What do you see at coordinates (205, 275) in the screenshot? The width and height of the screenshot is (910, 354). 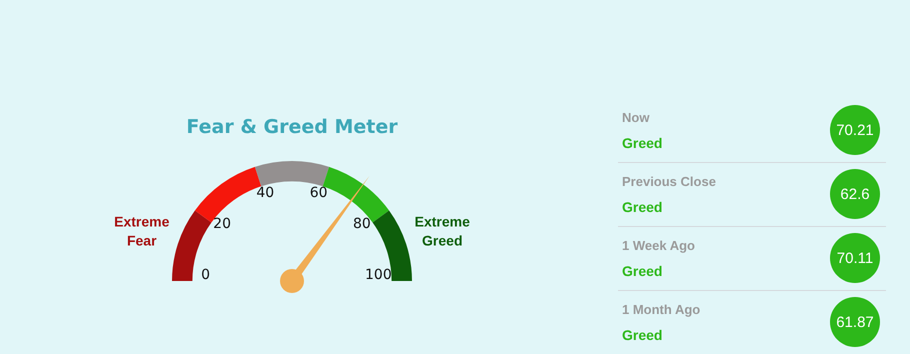 I see `text: 0` at bounding box center [205, 275].